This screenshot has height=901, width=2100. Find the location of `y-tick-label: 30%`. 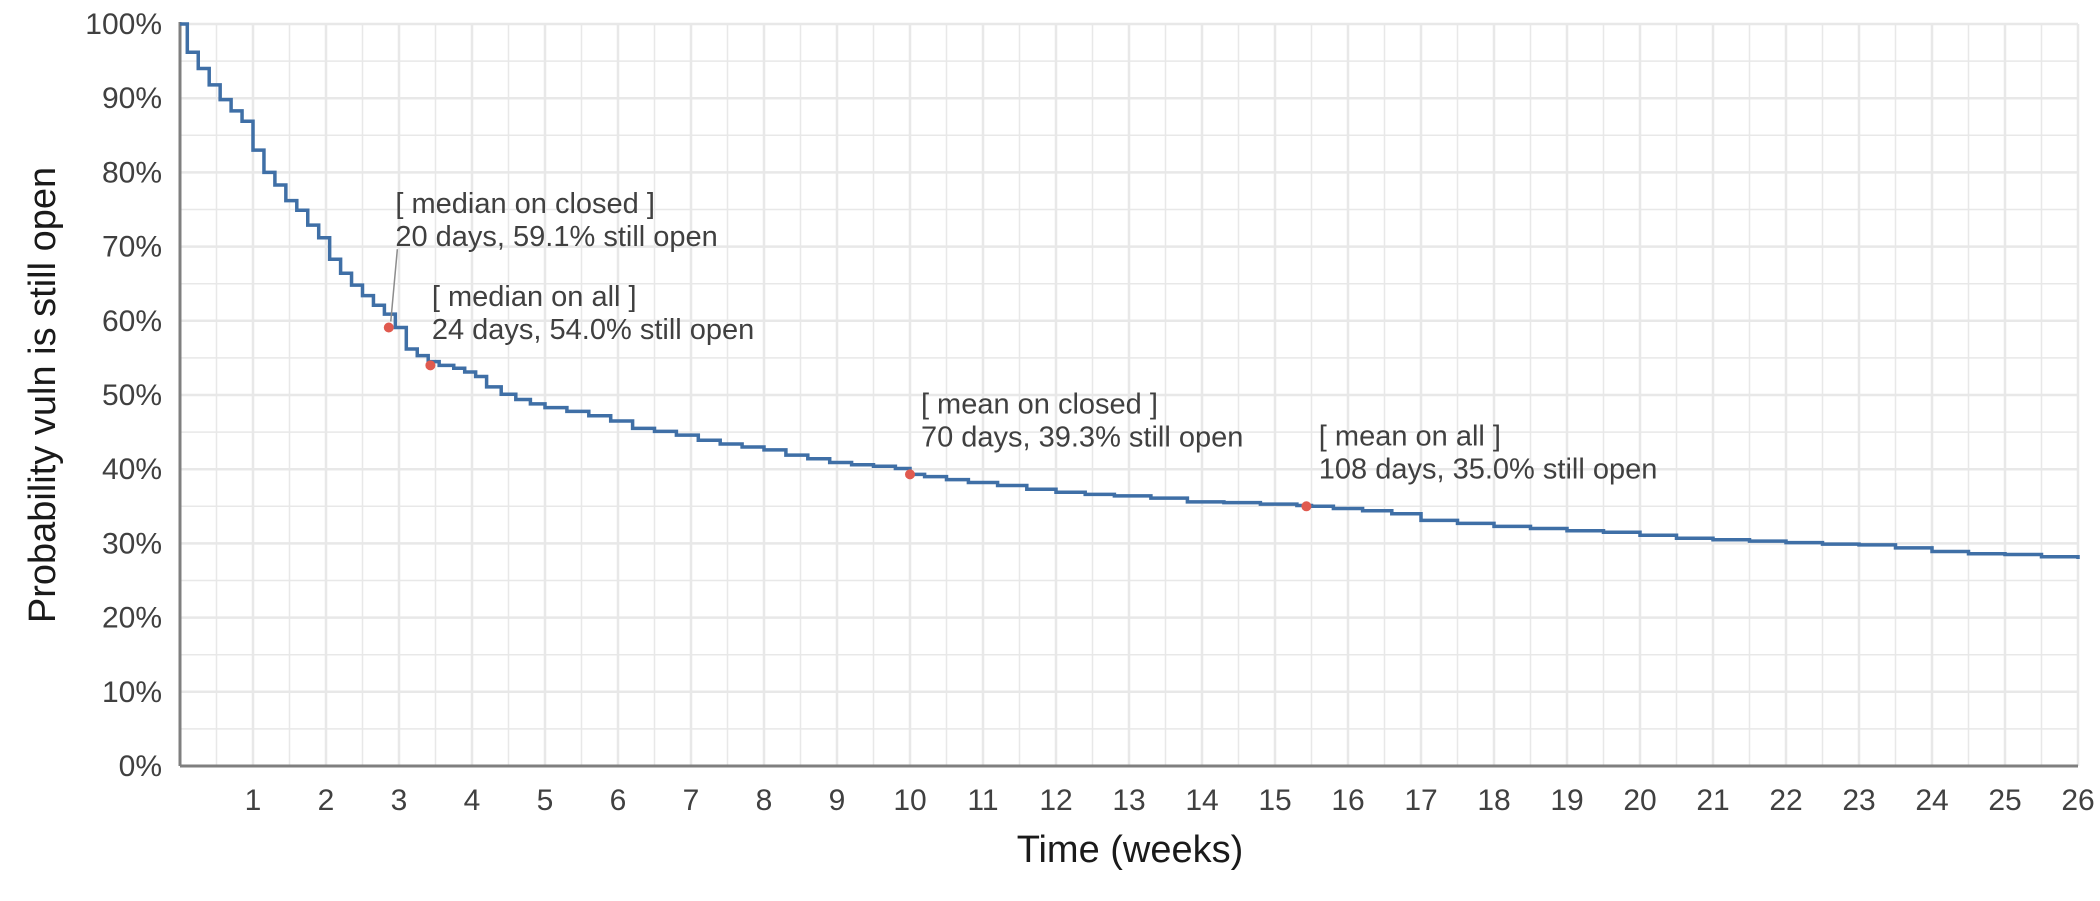

y-tick-label: 30% is located at coordinates (132, 543).